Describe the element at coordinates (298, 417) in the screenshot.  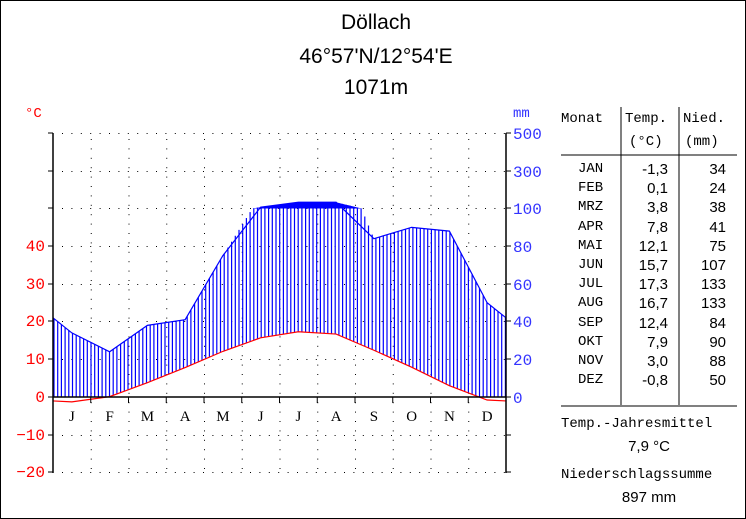
I see `month-letter: J` at that location.